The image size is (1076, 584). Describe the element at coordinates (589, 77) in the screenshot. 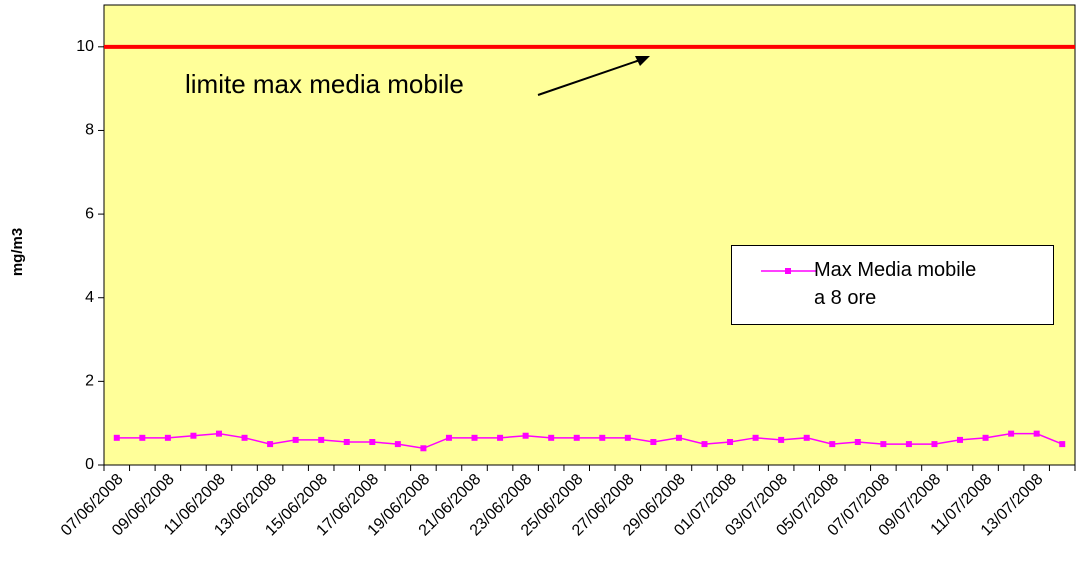

I see `annotation-arrow` at that location.